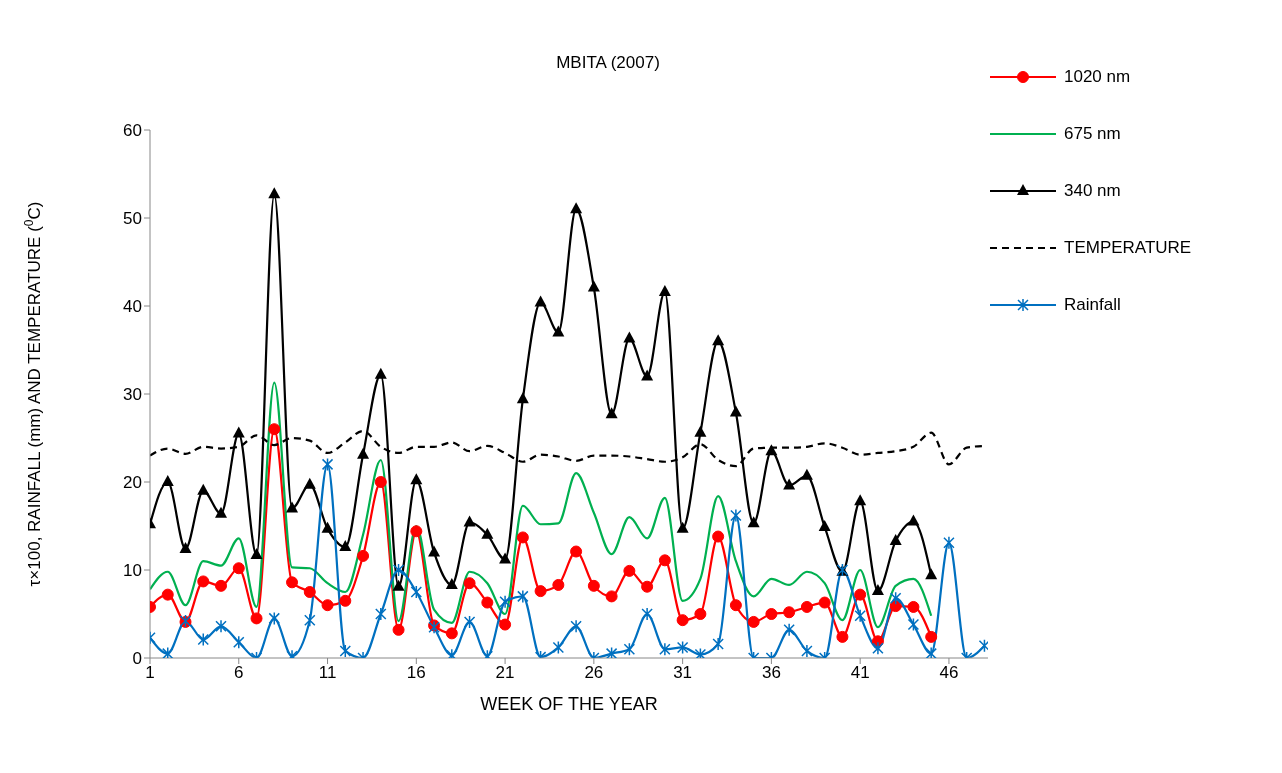 The image size is (1282, 773). What do you see at coordinates (505, 673) in the screenshot?
I see `x-tick-label: 21` at bounding box center [505, 673].